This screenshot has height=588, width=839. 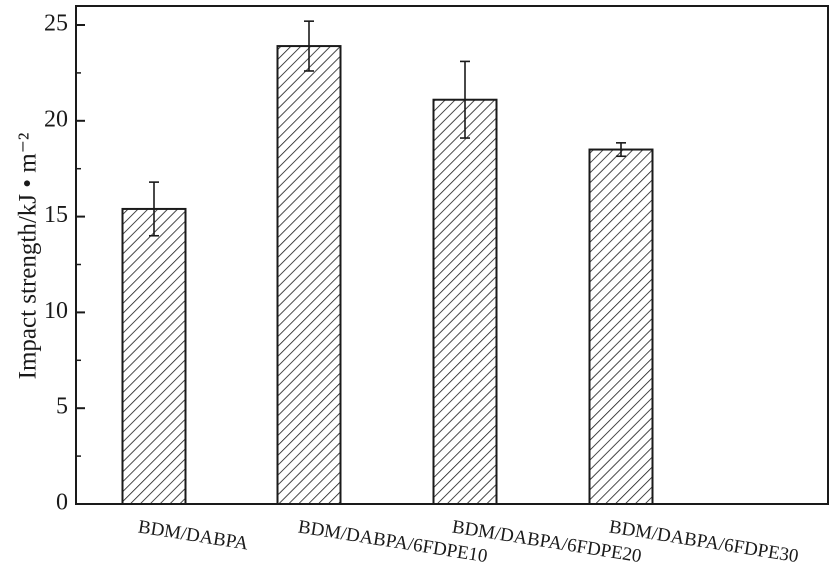 I want to click on y-tick-label: 0, so click(x=62, y=503).